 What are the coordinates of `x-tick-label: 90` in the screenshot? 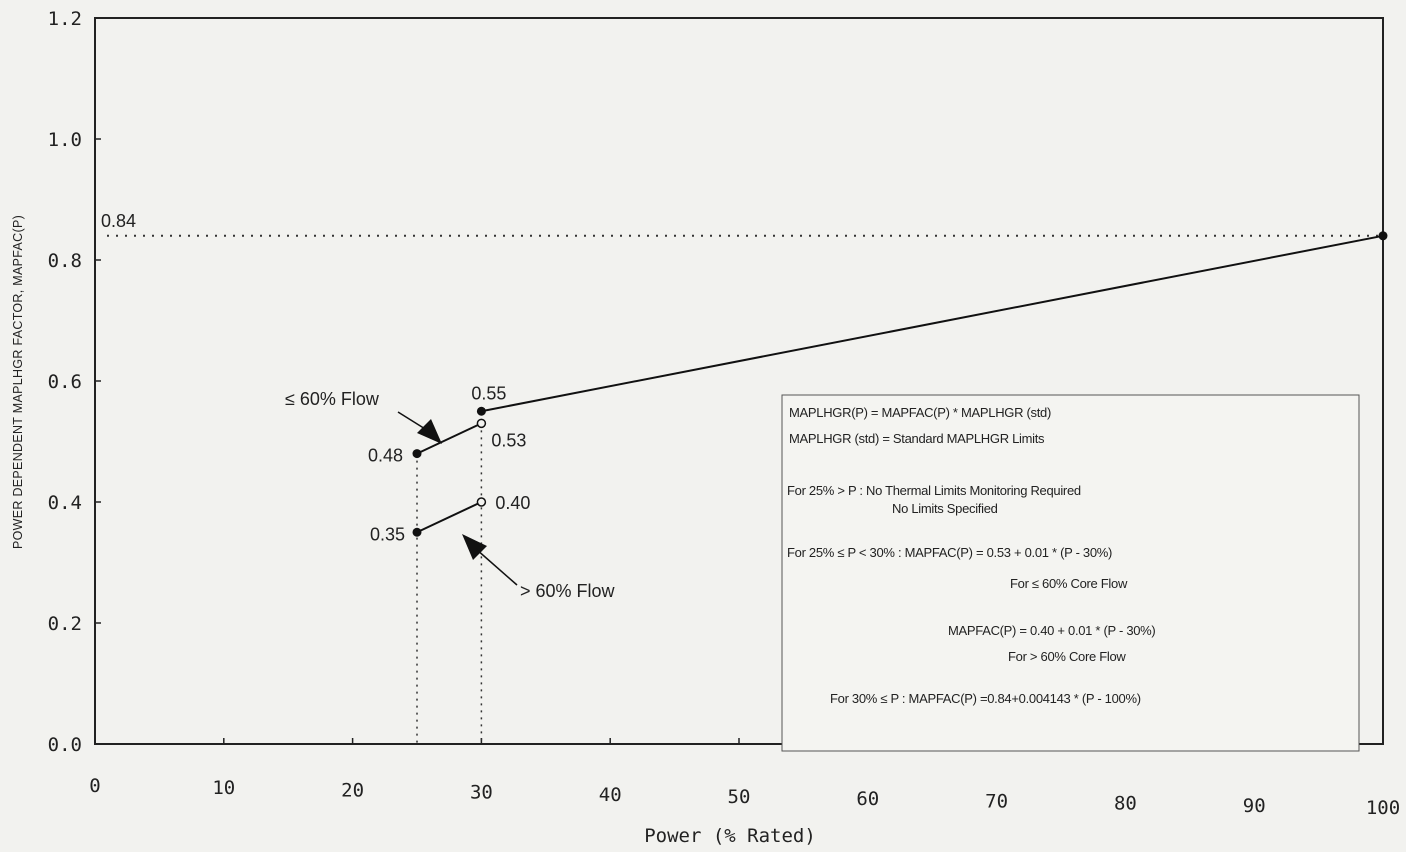 It's located at (1254, 806).